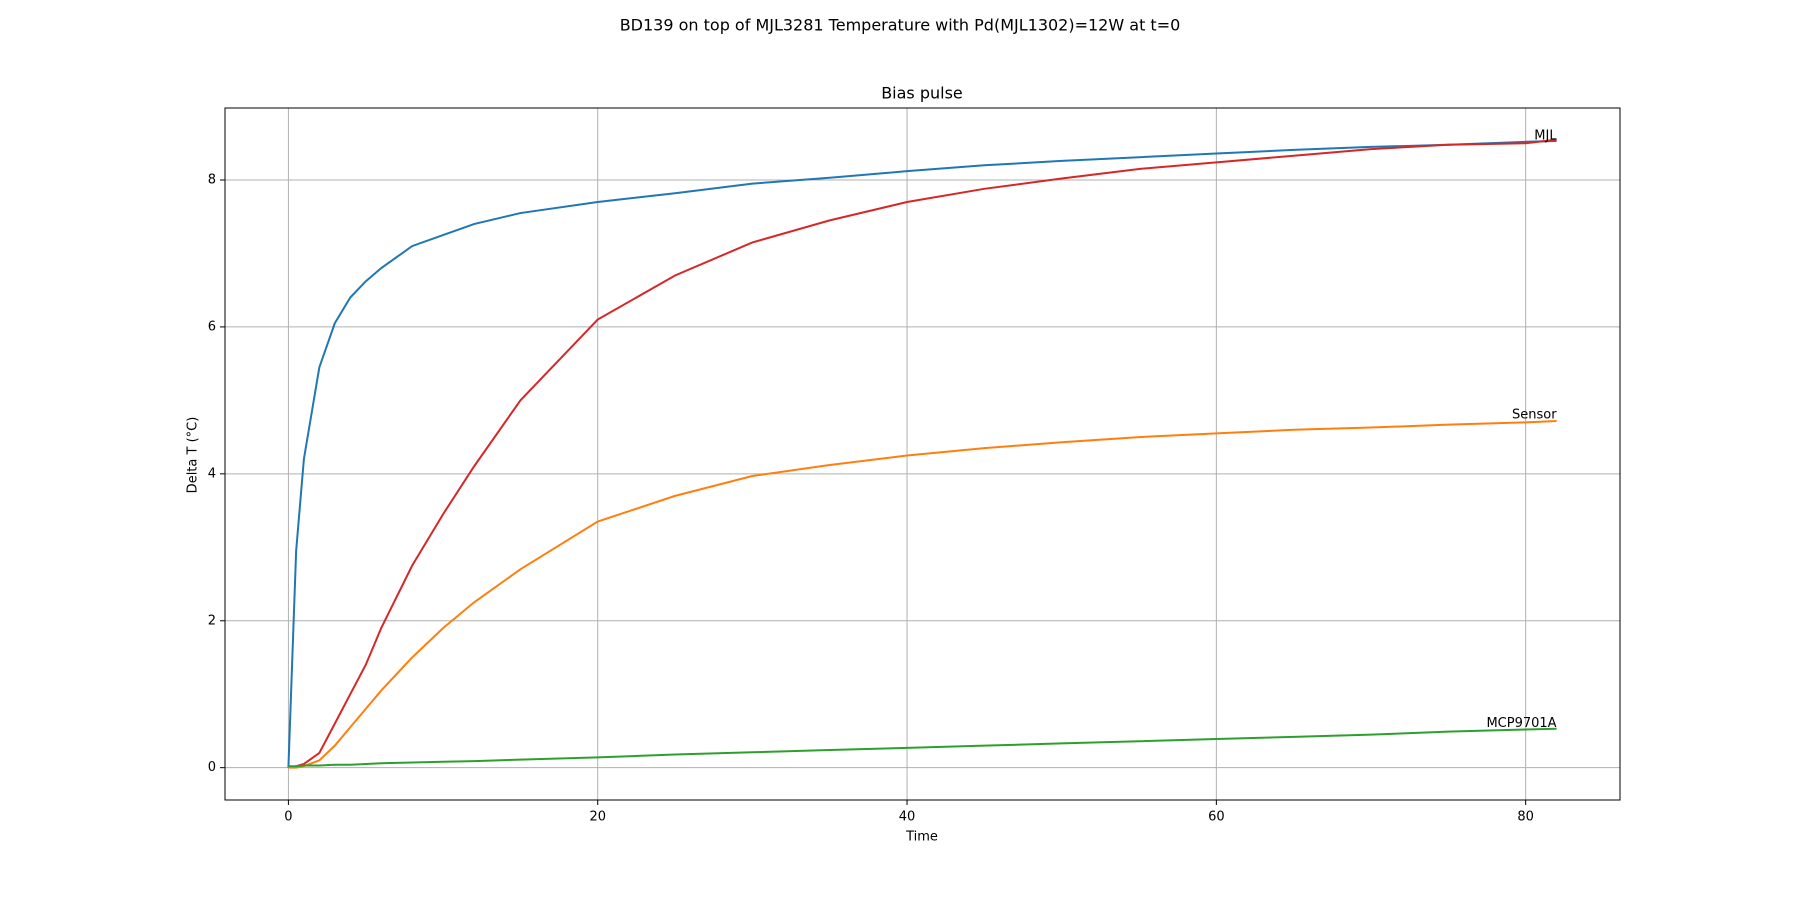 This screenshot has height=900, width=1800. I want to click on x-tick-label: 0, so click(288, 817).